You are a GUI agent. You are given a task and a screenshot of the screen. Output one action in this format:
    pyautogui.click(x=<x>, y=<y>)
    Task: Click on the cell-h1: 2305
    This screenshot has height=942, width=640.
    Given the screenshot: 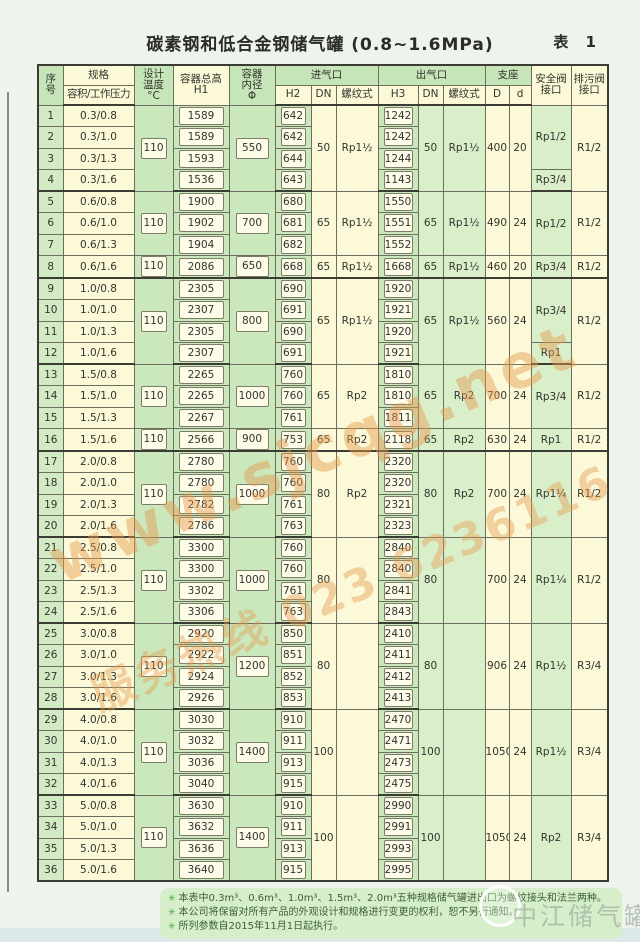 What is the action you would take?
    pyautogui.click(x=201, y=331)
    